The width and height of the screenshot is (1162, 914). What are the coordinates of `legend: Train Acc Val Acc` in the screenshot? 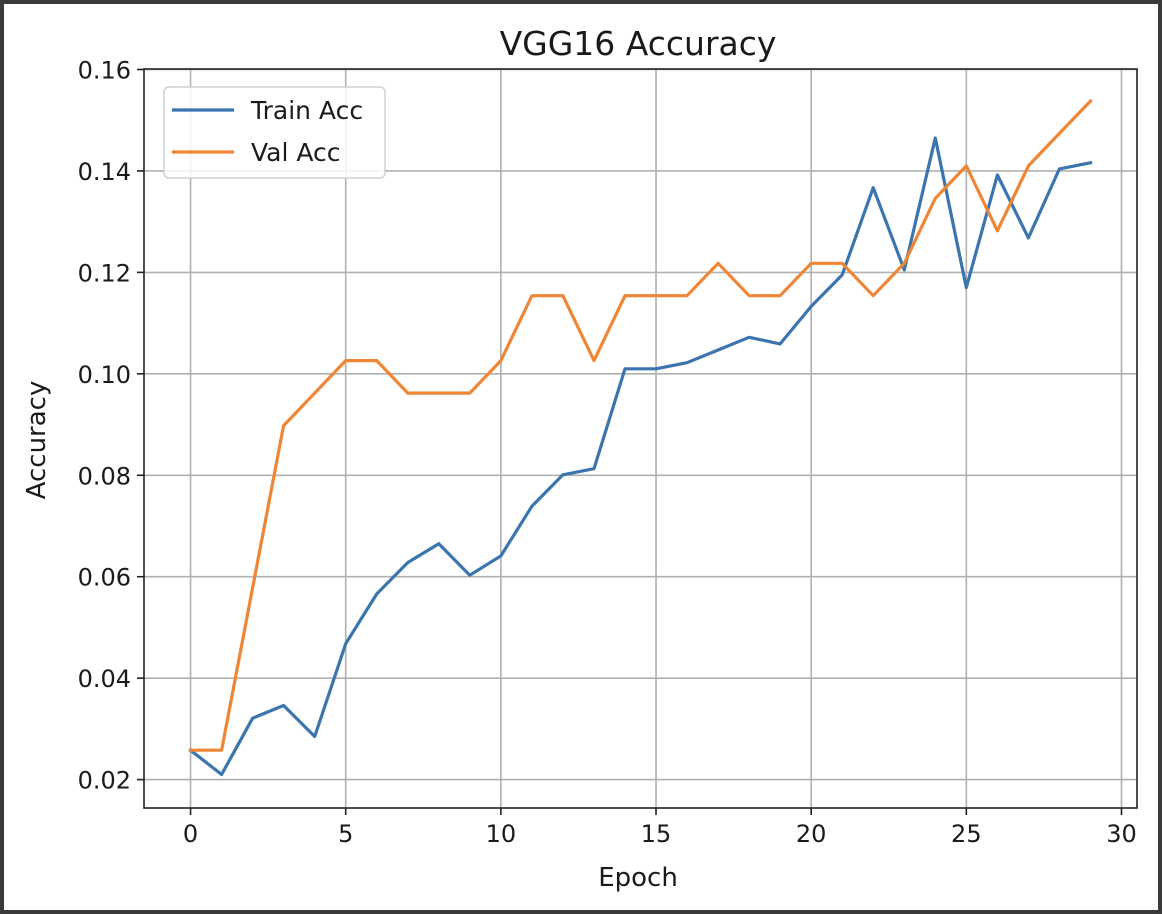 It's located at (274, 132).